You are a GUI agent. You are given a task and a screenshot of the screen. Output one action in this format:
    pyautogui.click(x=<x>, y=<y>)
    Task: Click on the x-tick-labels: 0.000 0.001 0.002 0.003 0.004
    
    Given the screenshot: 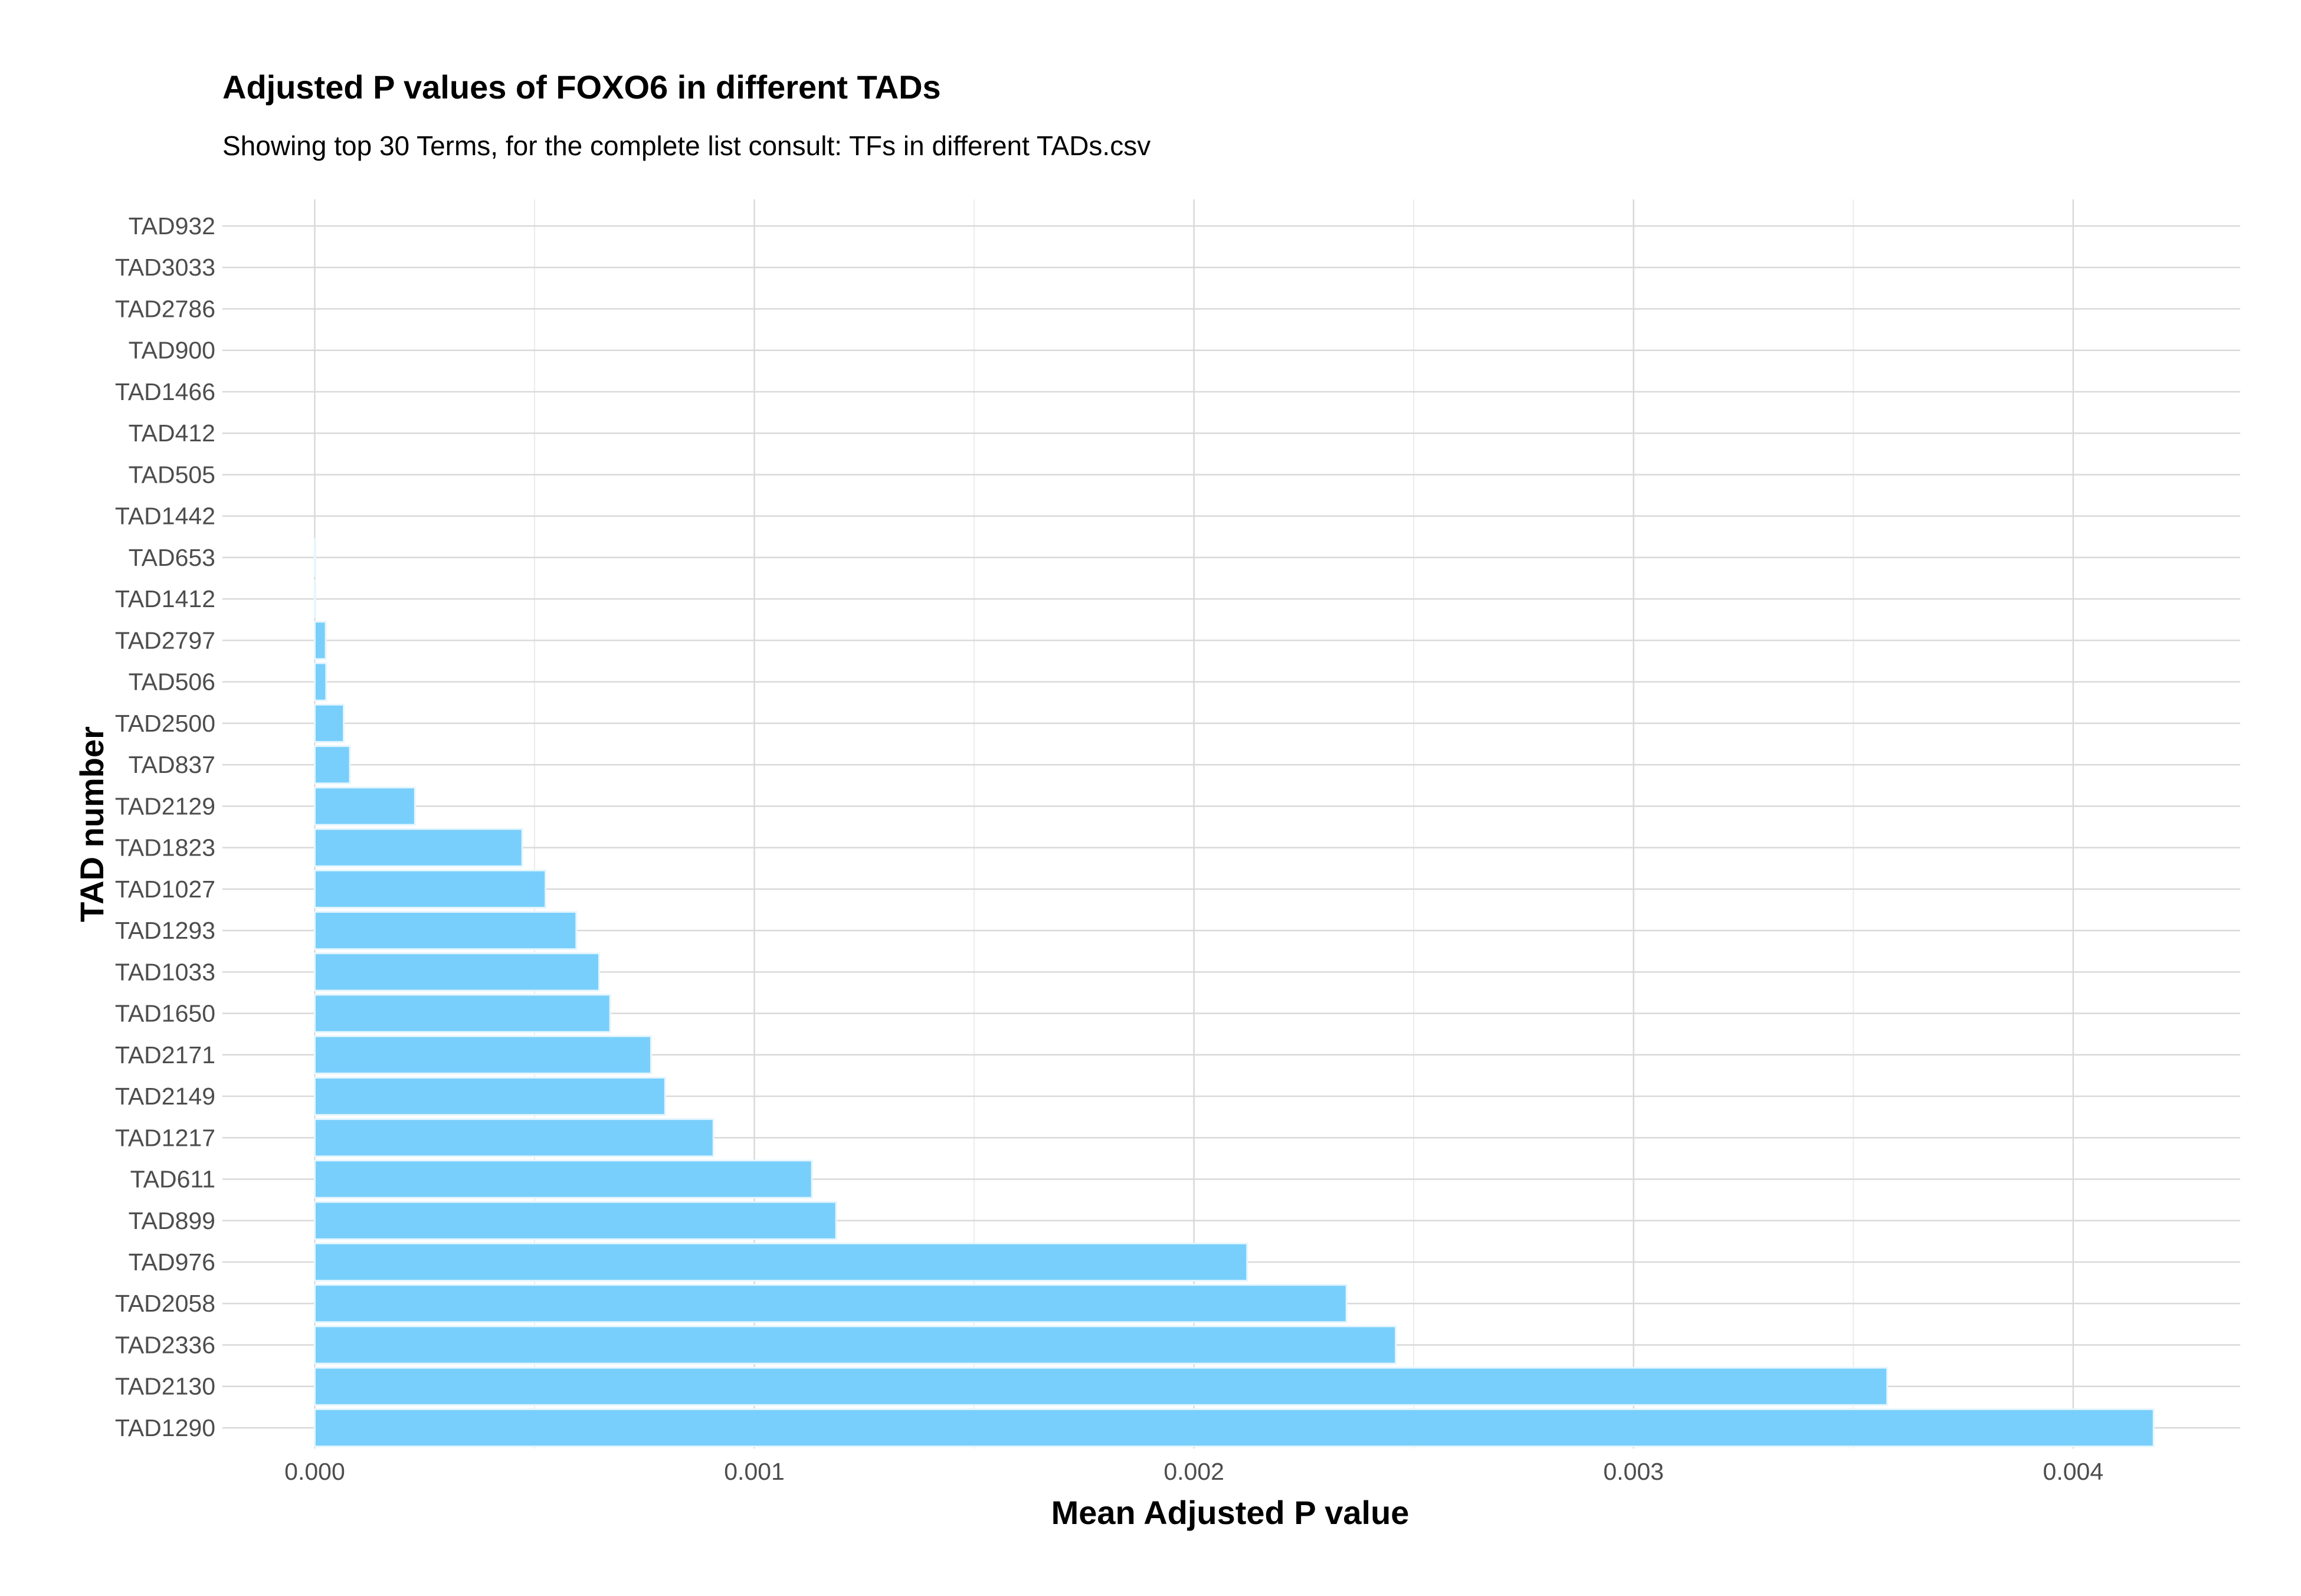 What is the action you would take?
    pyautogui.click(x=1193, y=1471)
    